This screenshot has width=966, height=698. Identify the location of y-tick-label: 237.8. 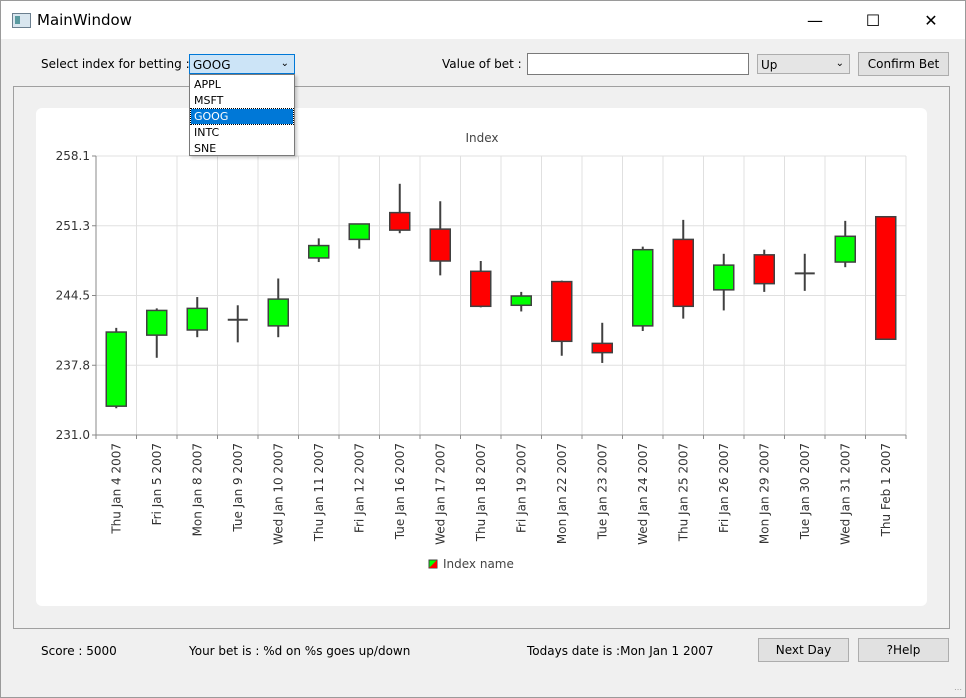
(73, 365).